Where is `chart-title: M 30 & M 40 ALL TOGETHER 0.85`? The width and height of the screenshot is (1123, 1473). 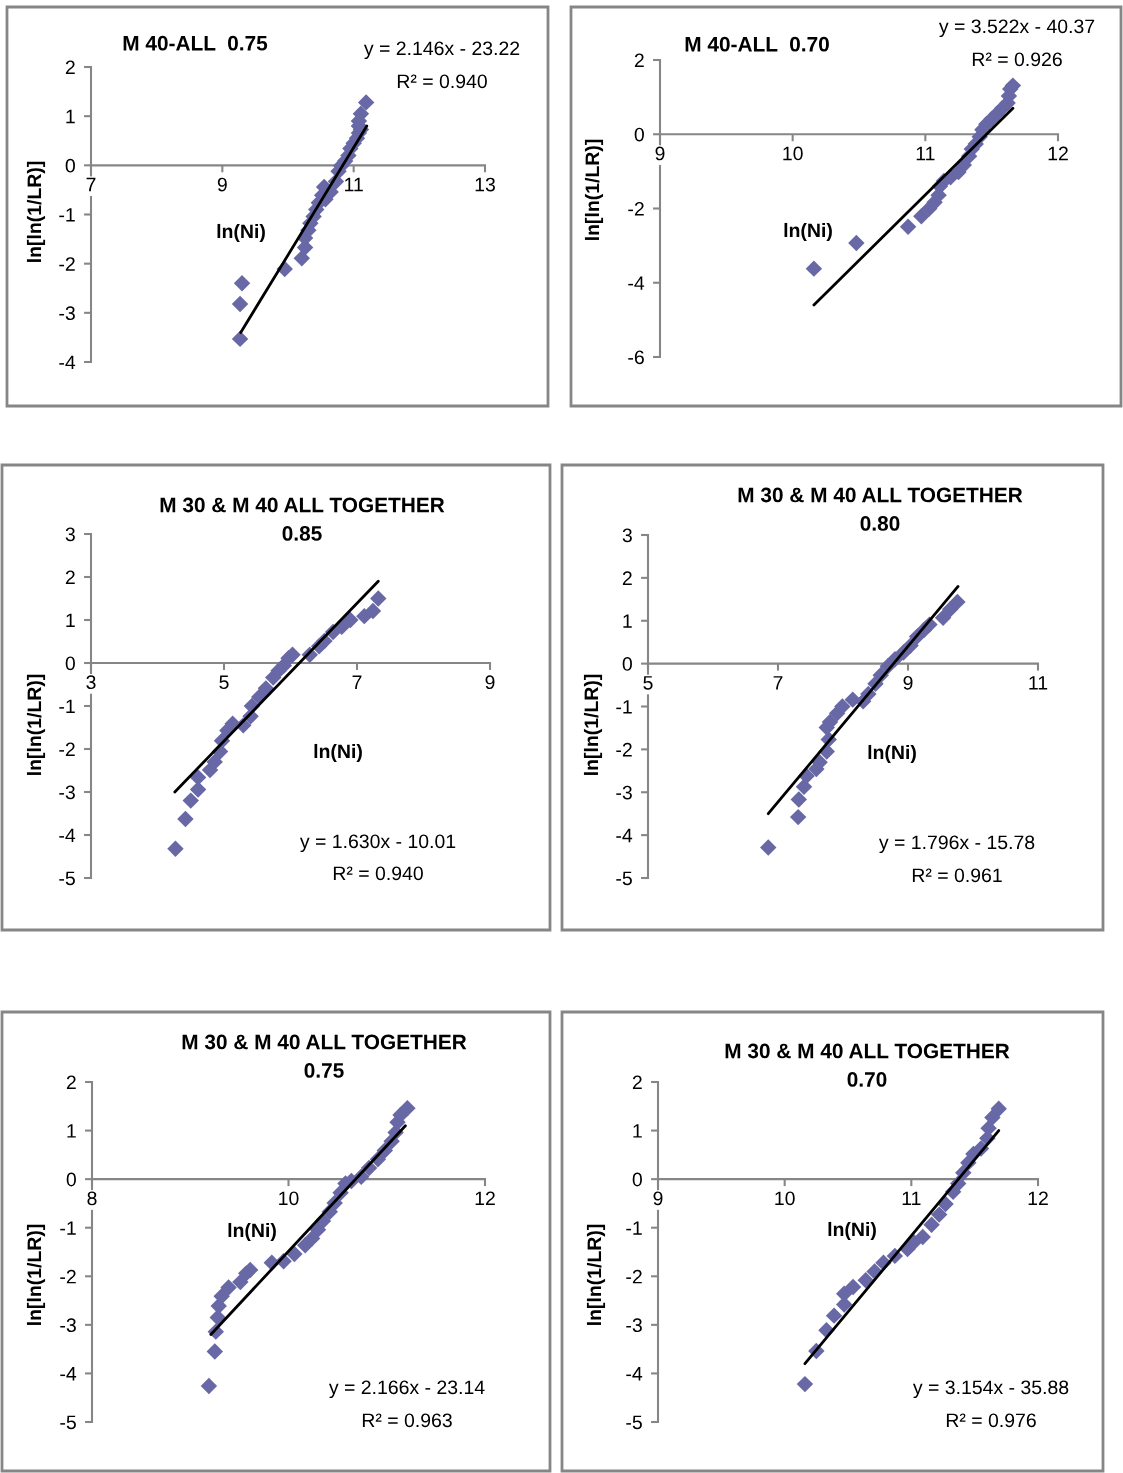
chart-title: M 30 & M 40 ALL TOGETHER 0.85 is located at coordinates (302, 519).